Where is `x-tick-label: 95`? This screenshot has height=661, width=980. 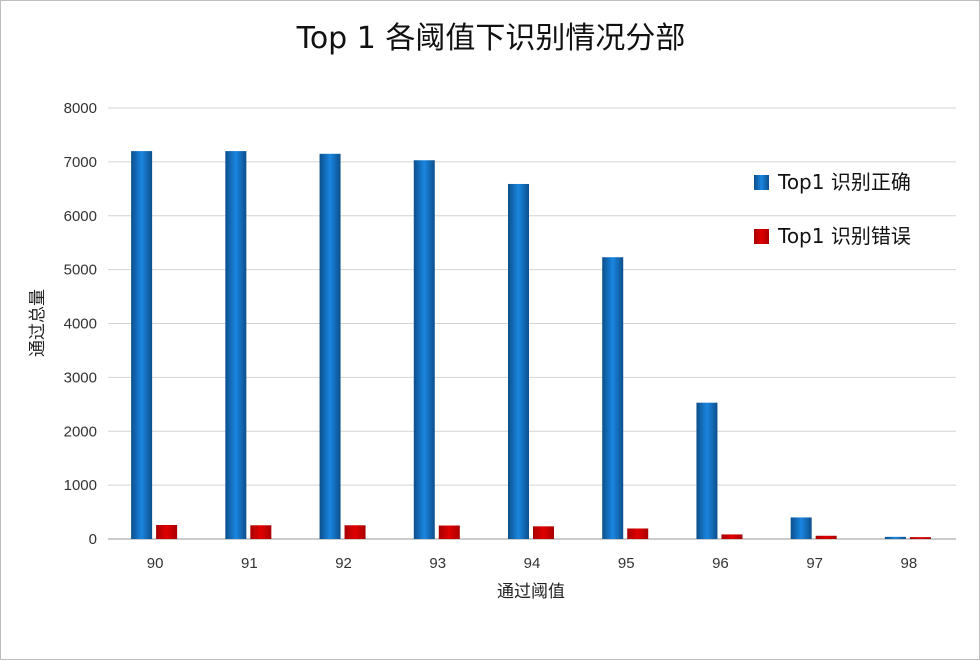
x-tick-label: 95 is located at coordinates (626, 563).